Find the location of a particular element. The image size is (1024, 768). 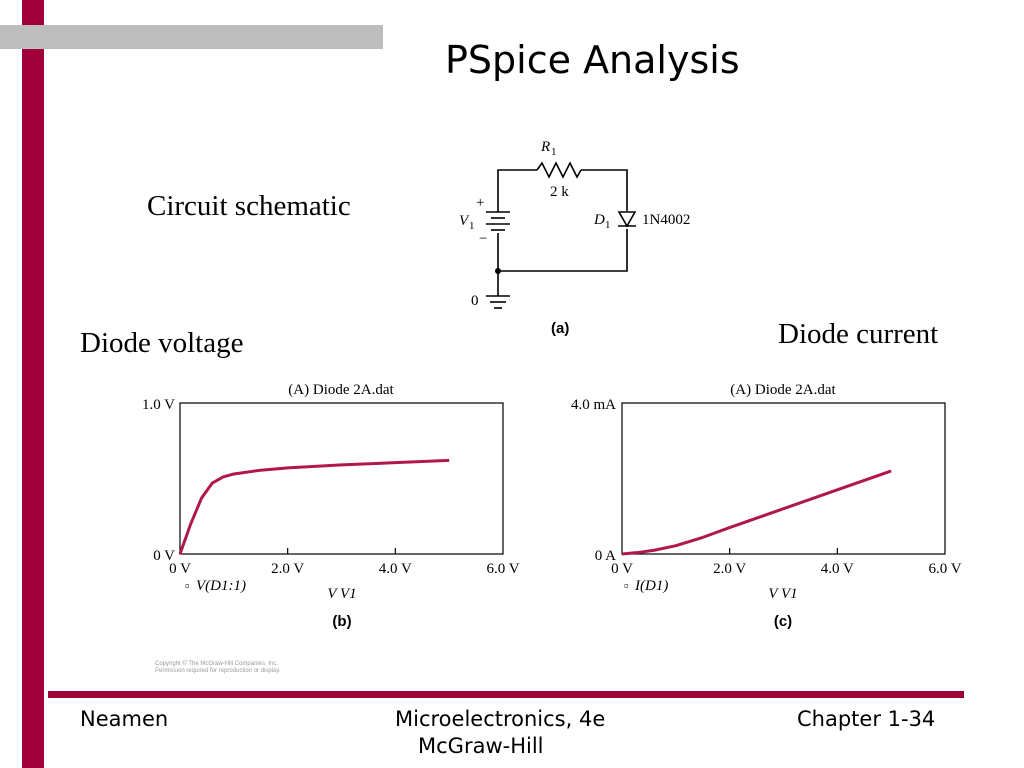

legend-label: I(D1) is located at coordinates (651, 586).